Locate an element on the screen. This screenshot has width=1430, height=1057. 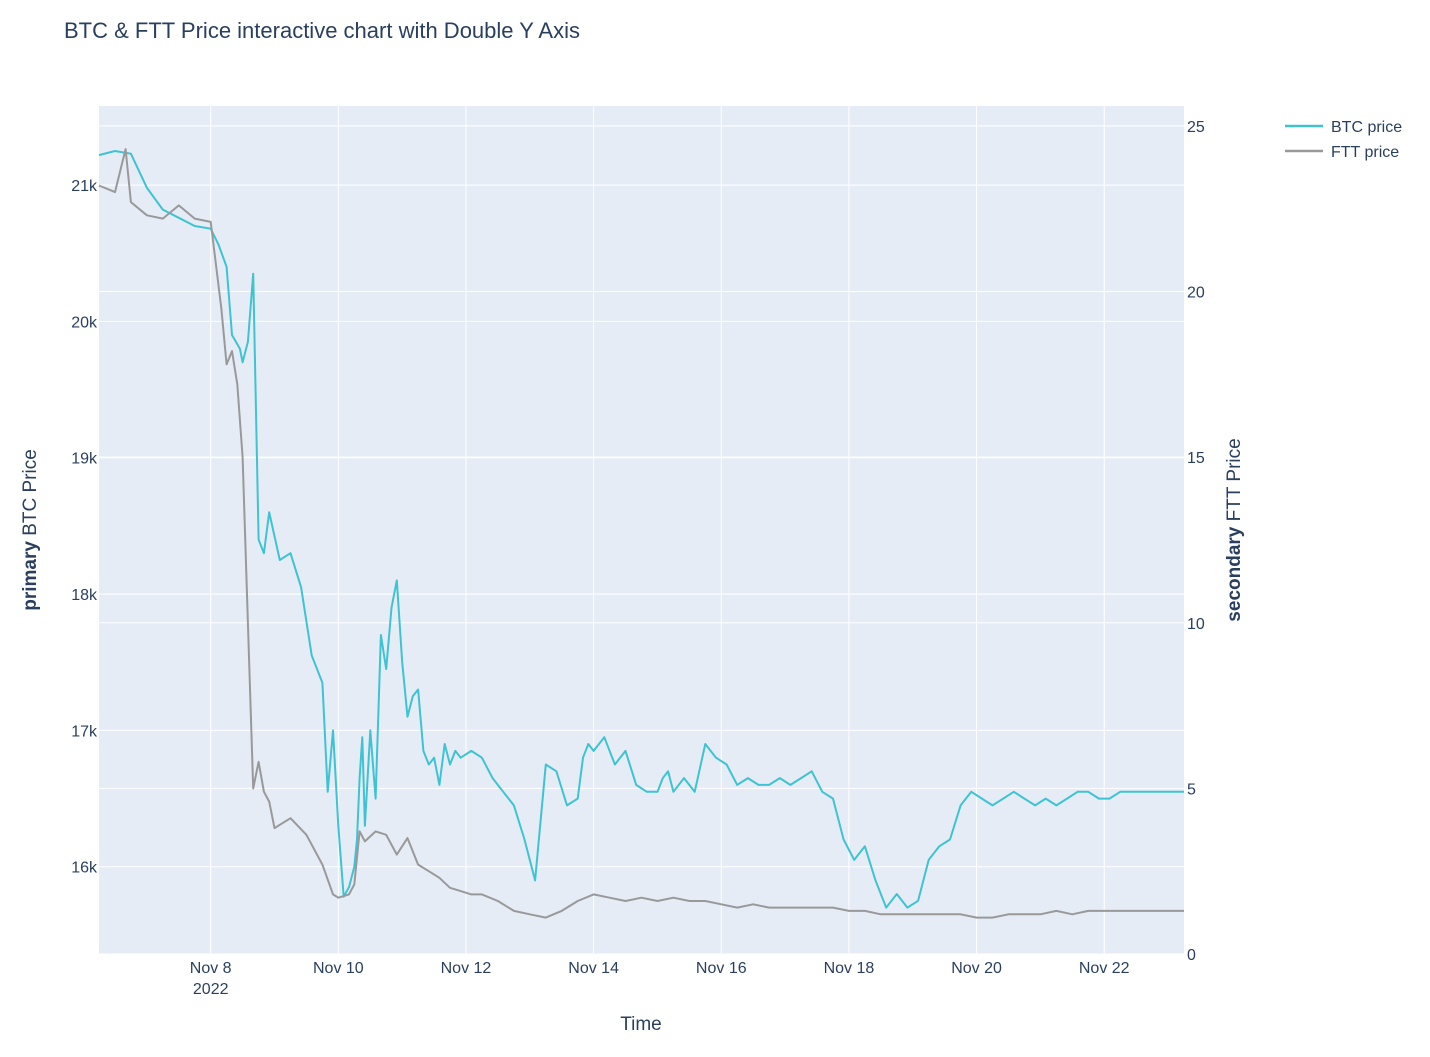
x-tick-label: Nov 12 is located at coordinates (466, 968).